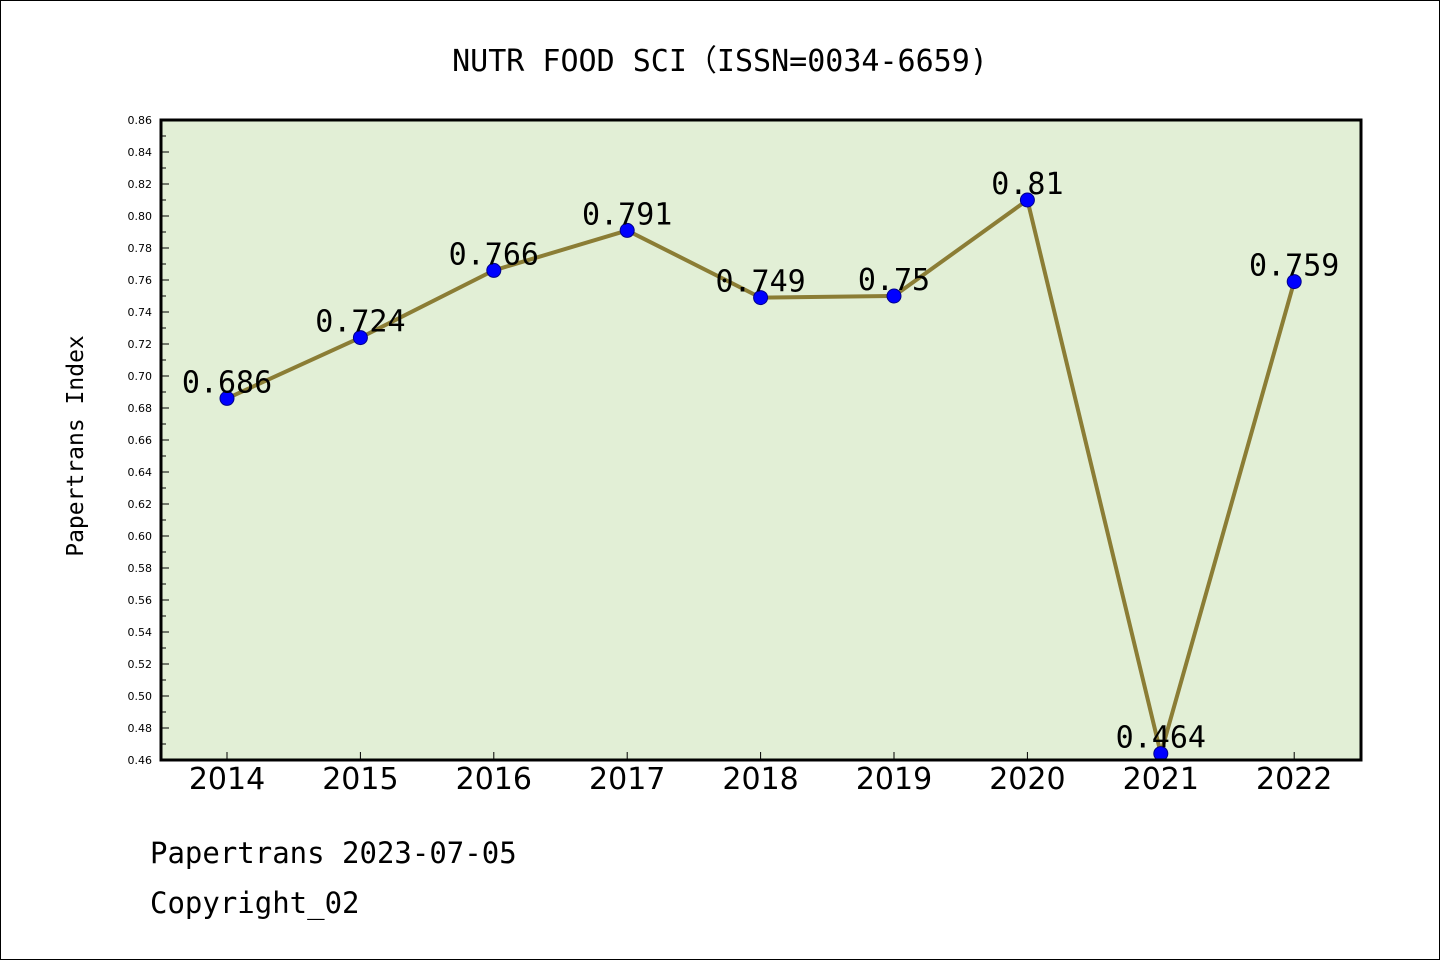  What do you see at coordinates (140, 376) in the screenshot?
I see `y-tick-label: 0.70` at bounding box center [140, 376].